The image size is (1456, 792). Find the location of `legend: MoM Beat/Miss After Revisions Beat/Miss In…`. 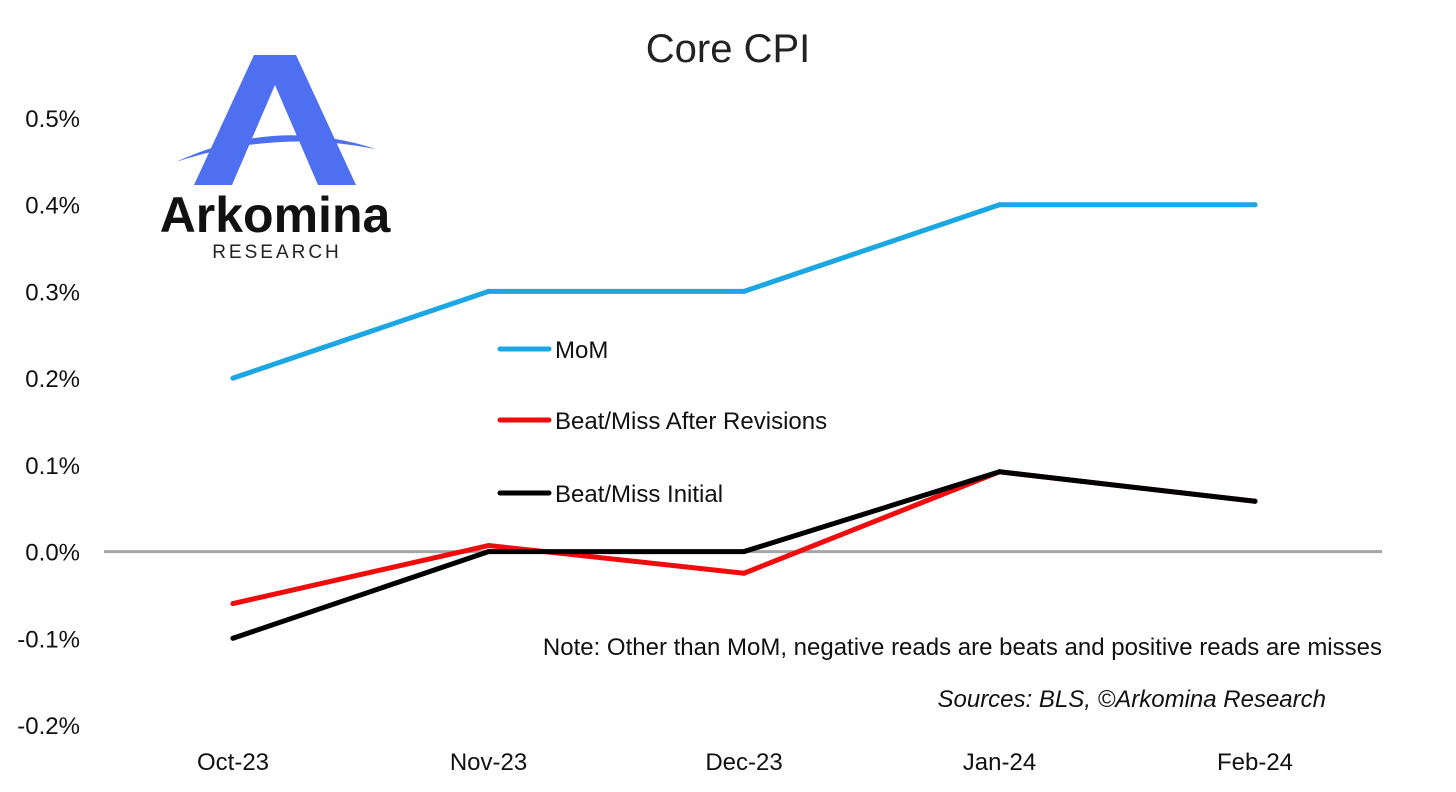

legend: MoM Beat/Miss After Revisions Beat/Miss In… is located at coordinates (662, 422).